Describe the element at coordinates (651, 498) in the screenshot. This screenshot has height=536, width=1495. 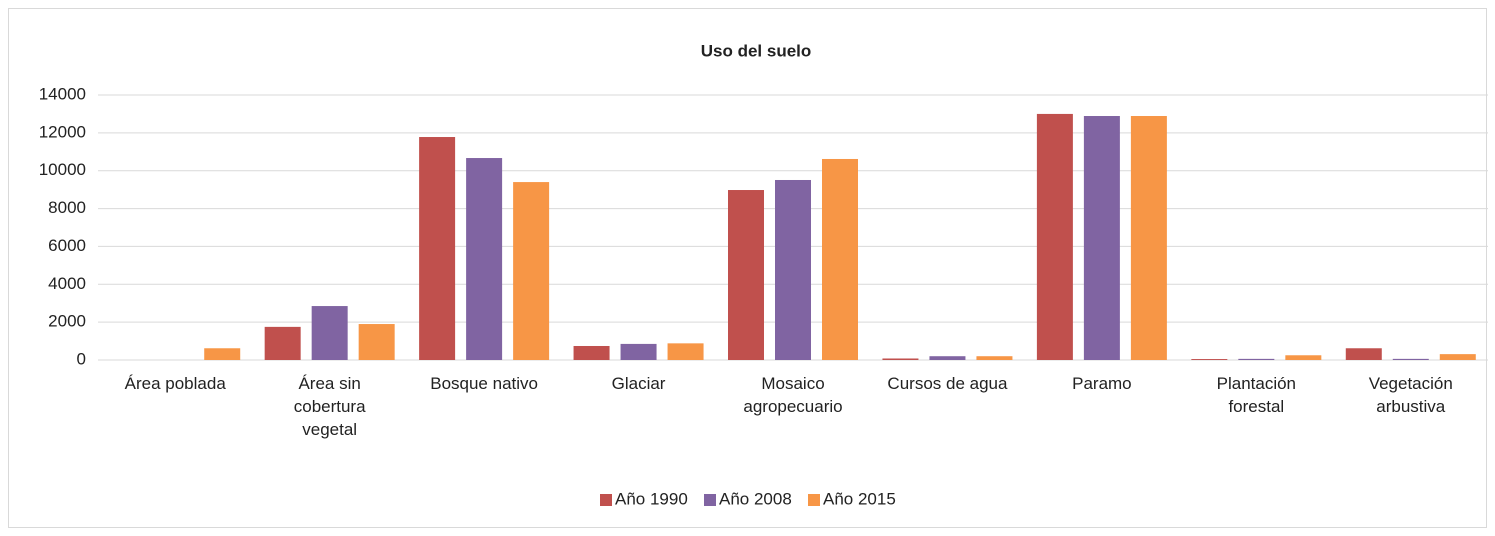
I see `legend-label: Año 1990` at that location.